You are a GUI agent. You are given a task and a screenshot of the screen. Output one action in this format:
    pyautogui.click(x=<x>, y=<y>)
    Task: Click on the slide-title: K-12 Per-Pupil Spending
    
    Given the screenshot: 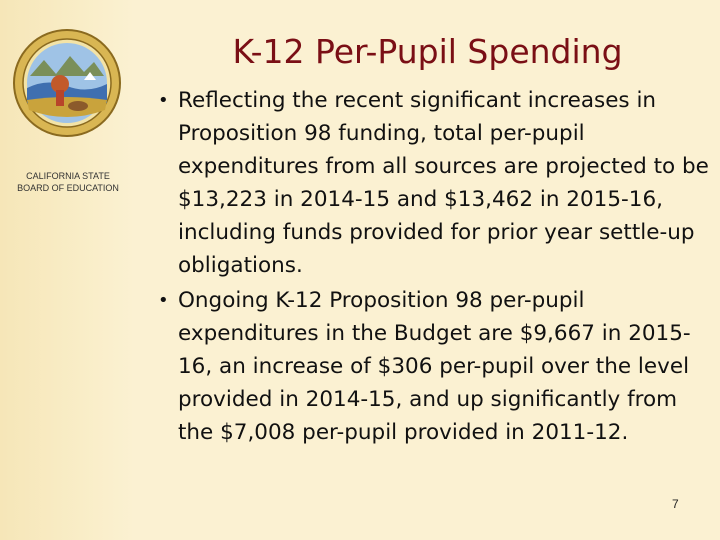 What is the action you would take?
    pyautogui.click(x=427, y=51)
    